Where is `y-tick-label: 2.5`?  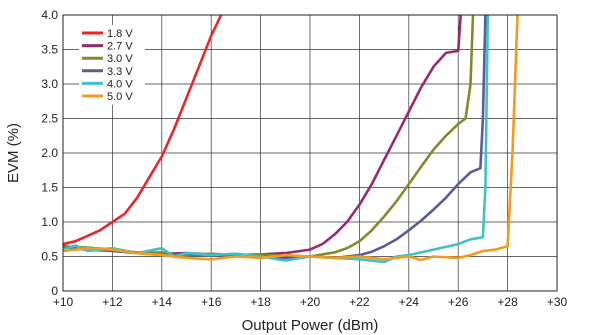
y-tick-label: 2.5 is located at coordinates (49, 119).